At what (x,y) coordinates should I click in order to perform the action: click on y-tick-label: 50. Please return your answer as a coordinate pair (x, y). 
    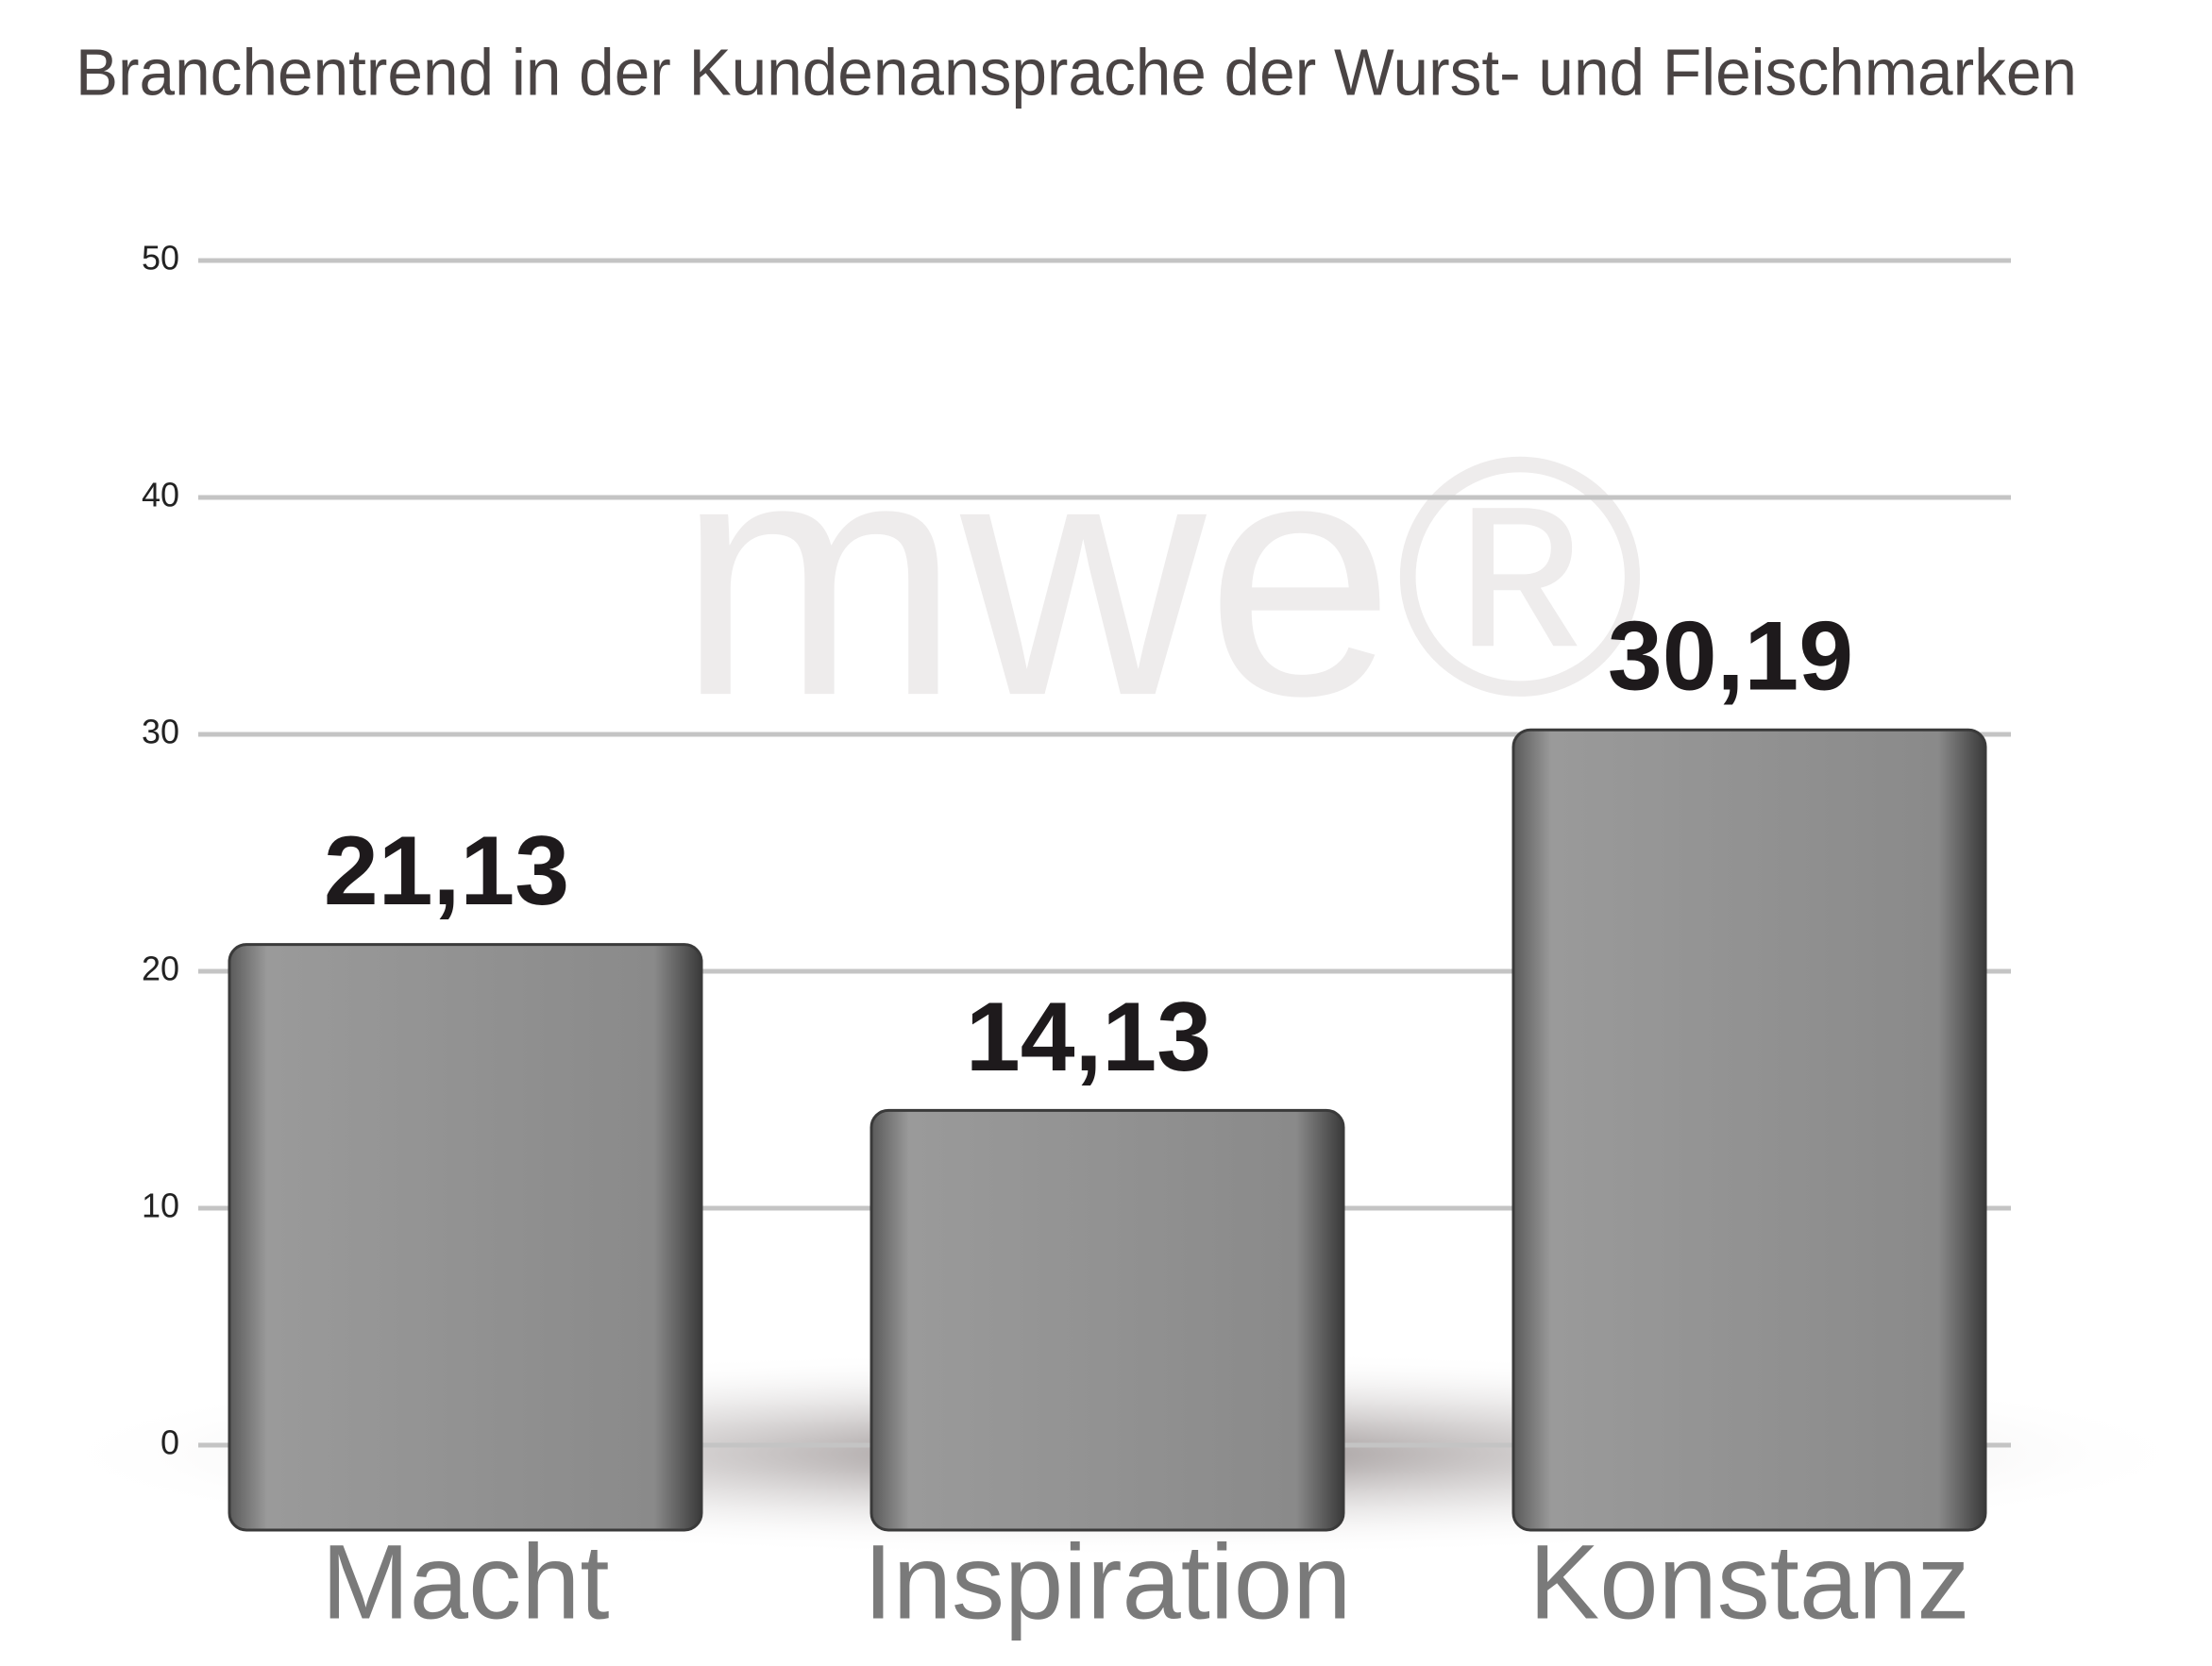
    Looking at the image, I should click on (160, 258).